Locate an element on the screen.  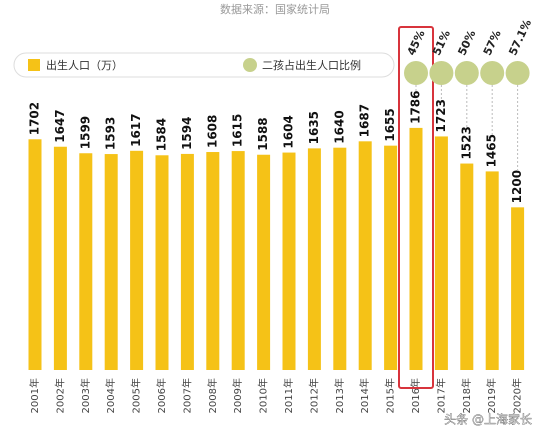
highlight-box is located at coordinates (416, 207).